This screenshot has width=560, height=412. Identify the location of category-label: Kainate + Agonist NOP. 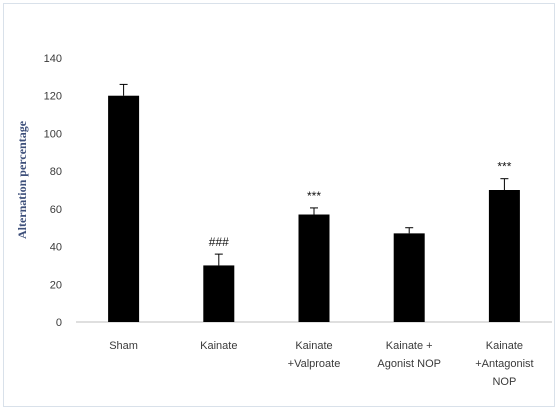
(409, 355).